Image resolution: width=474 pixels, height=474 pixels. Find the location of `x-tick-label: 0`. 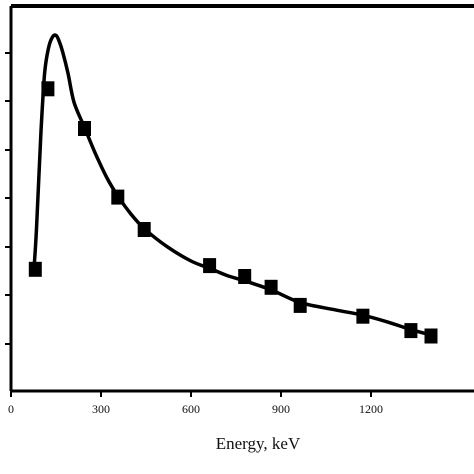

x-tick-label: 0 is located at coordinates (11, 409).